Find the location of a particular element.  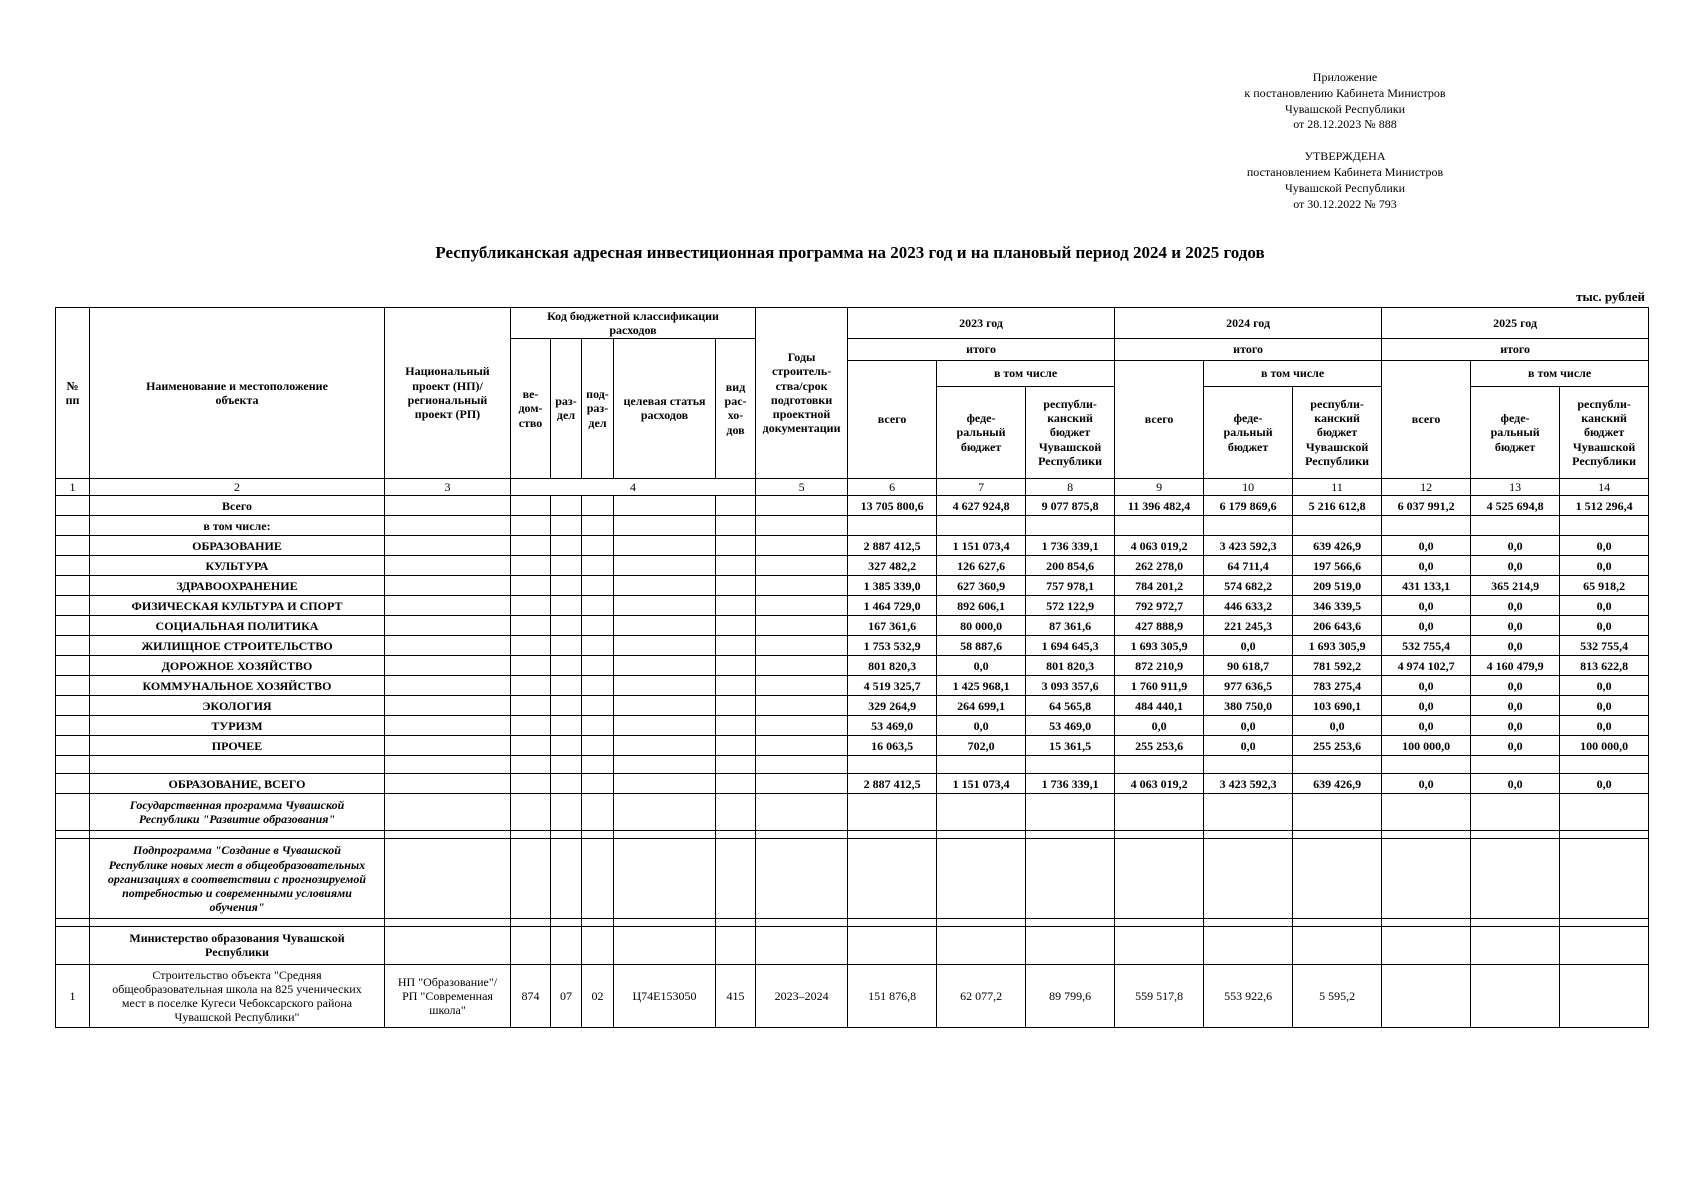

value-cell: 4 160 479,9 is located at coordinates (1515, 666).